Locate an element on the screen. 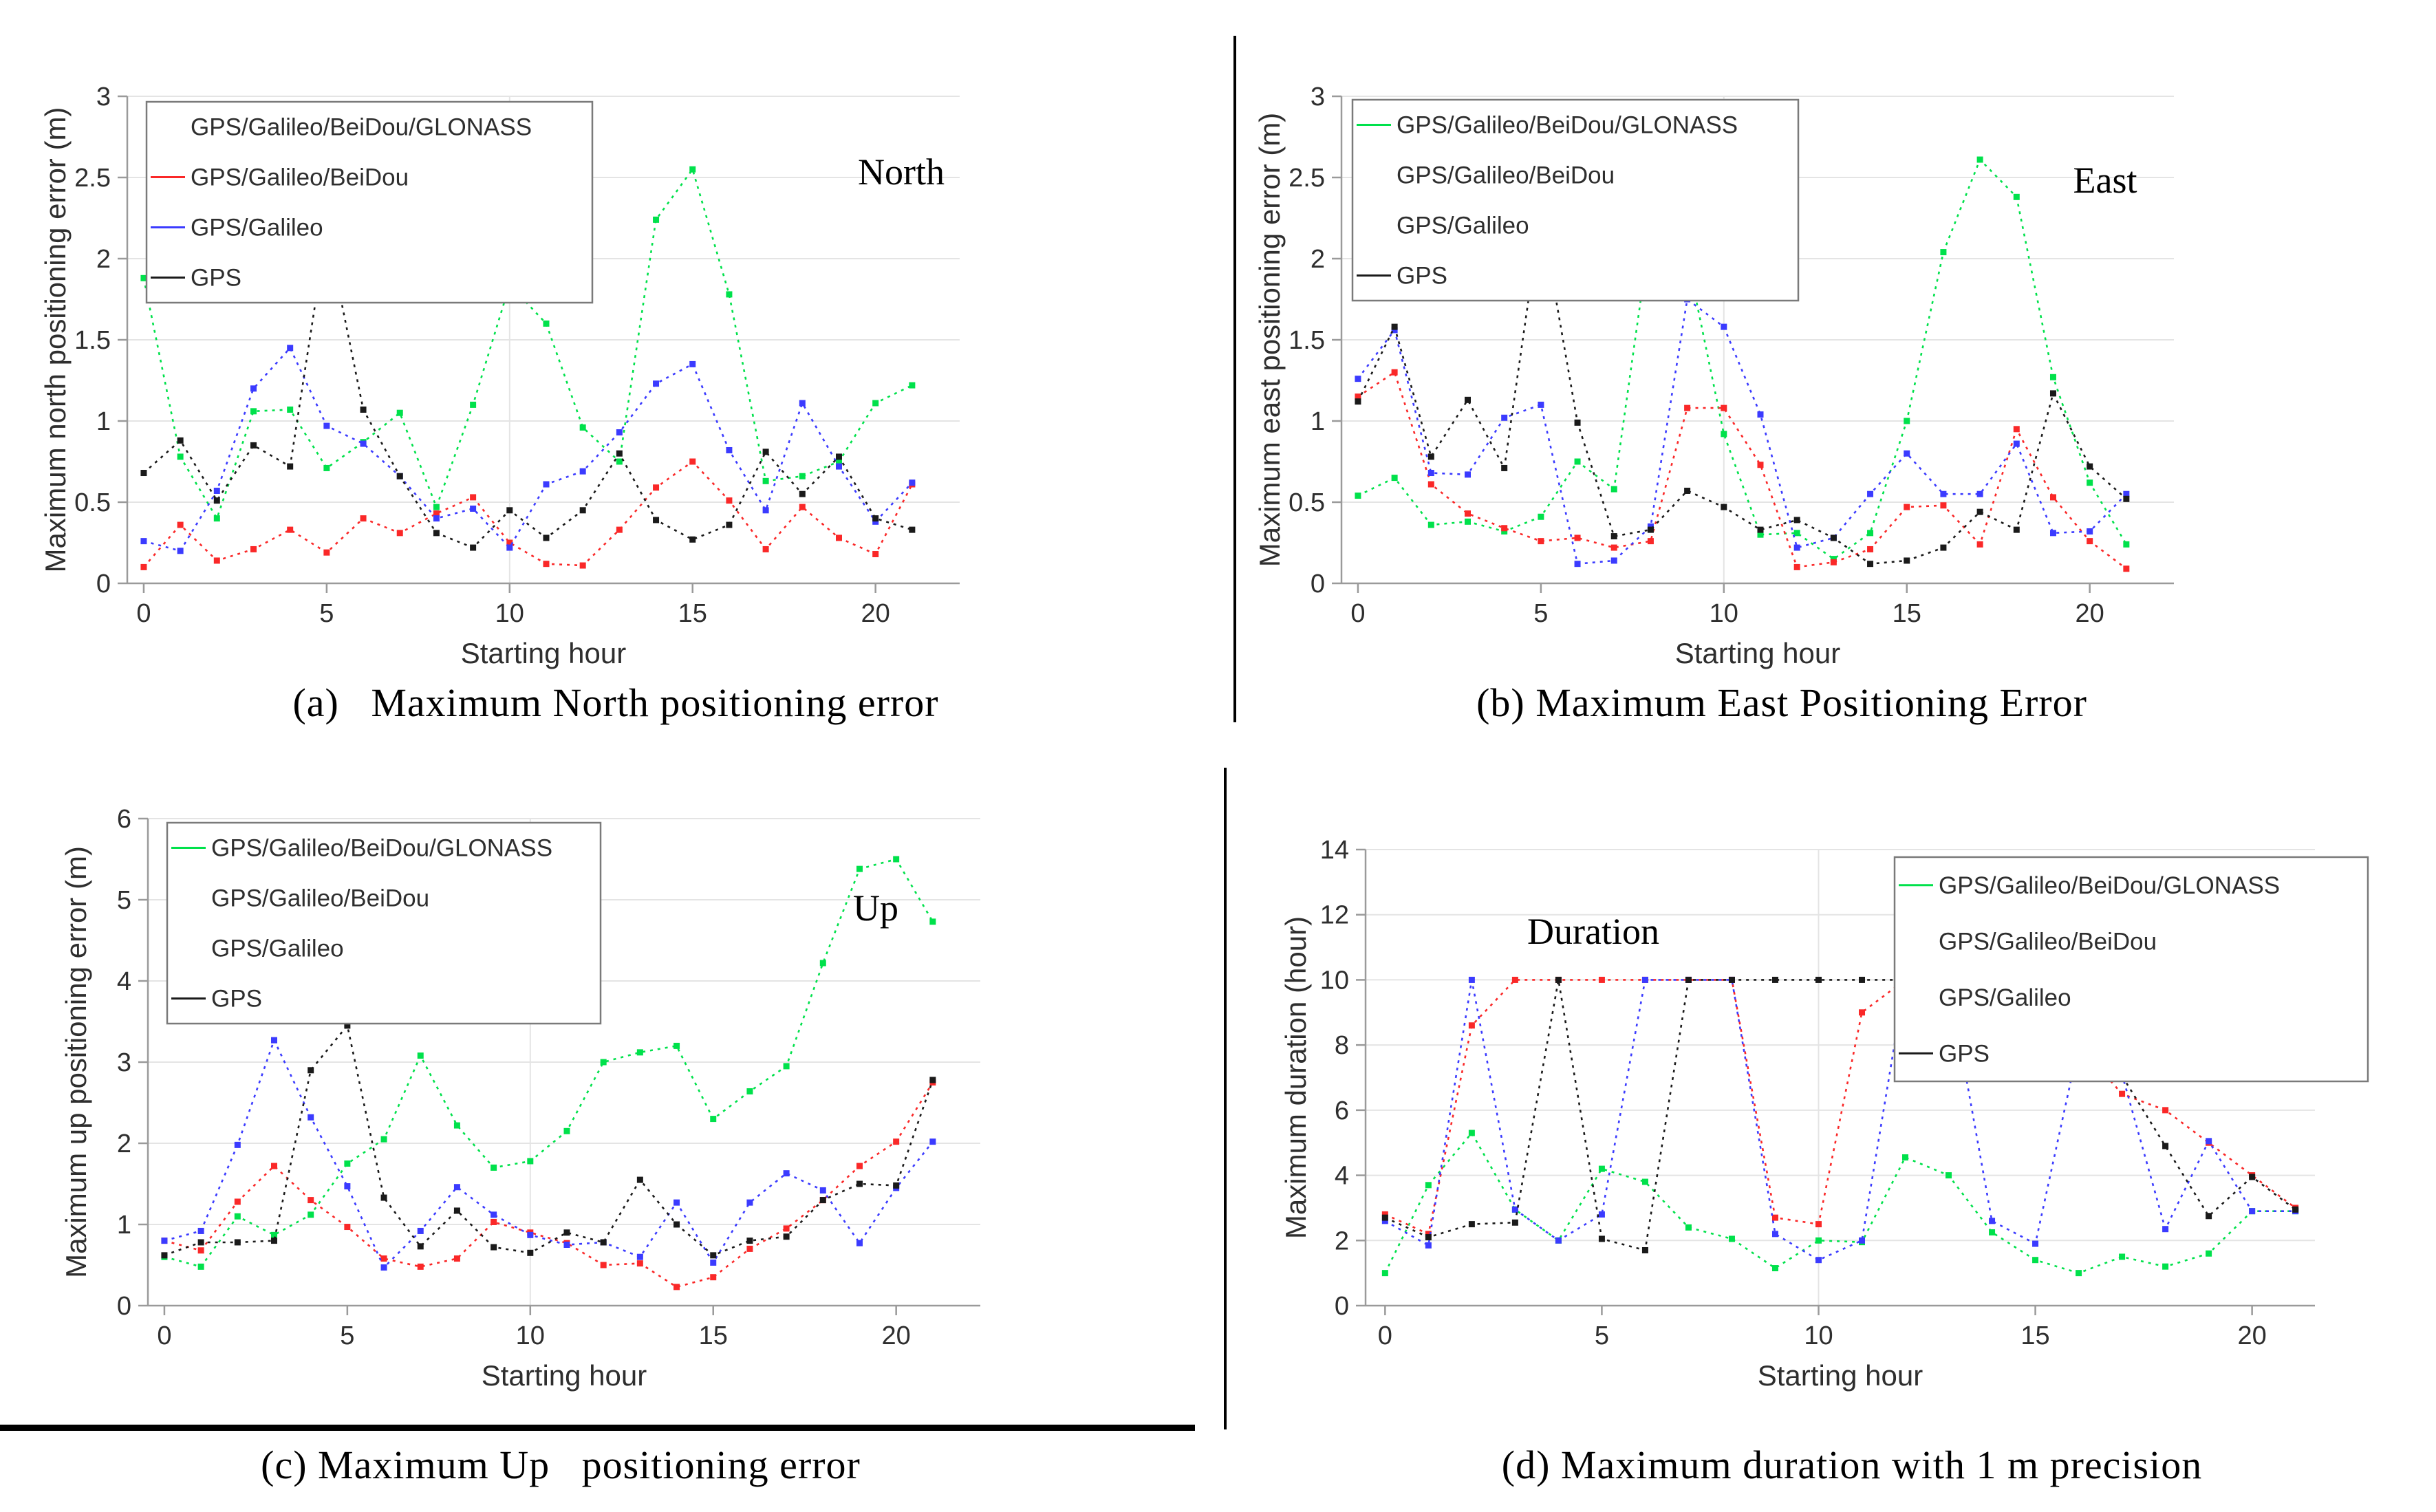 This screenshot has width=2436, height=1512. svg-text: GPS/Galileo/BeiDou is located at coordinates (320, 898).